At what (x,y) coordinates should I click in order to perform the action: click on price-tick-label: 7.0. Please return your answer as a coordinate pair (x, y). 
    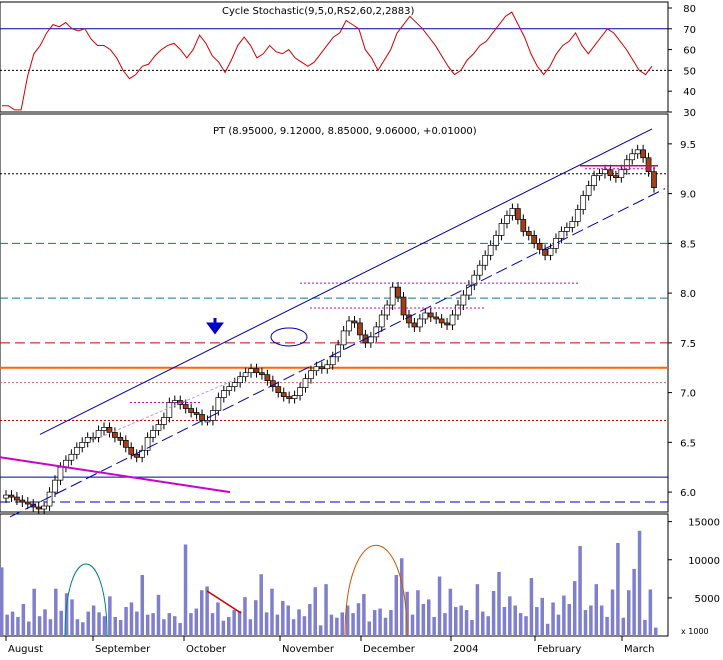
    Looking at the image, I should click on (688, 394).